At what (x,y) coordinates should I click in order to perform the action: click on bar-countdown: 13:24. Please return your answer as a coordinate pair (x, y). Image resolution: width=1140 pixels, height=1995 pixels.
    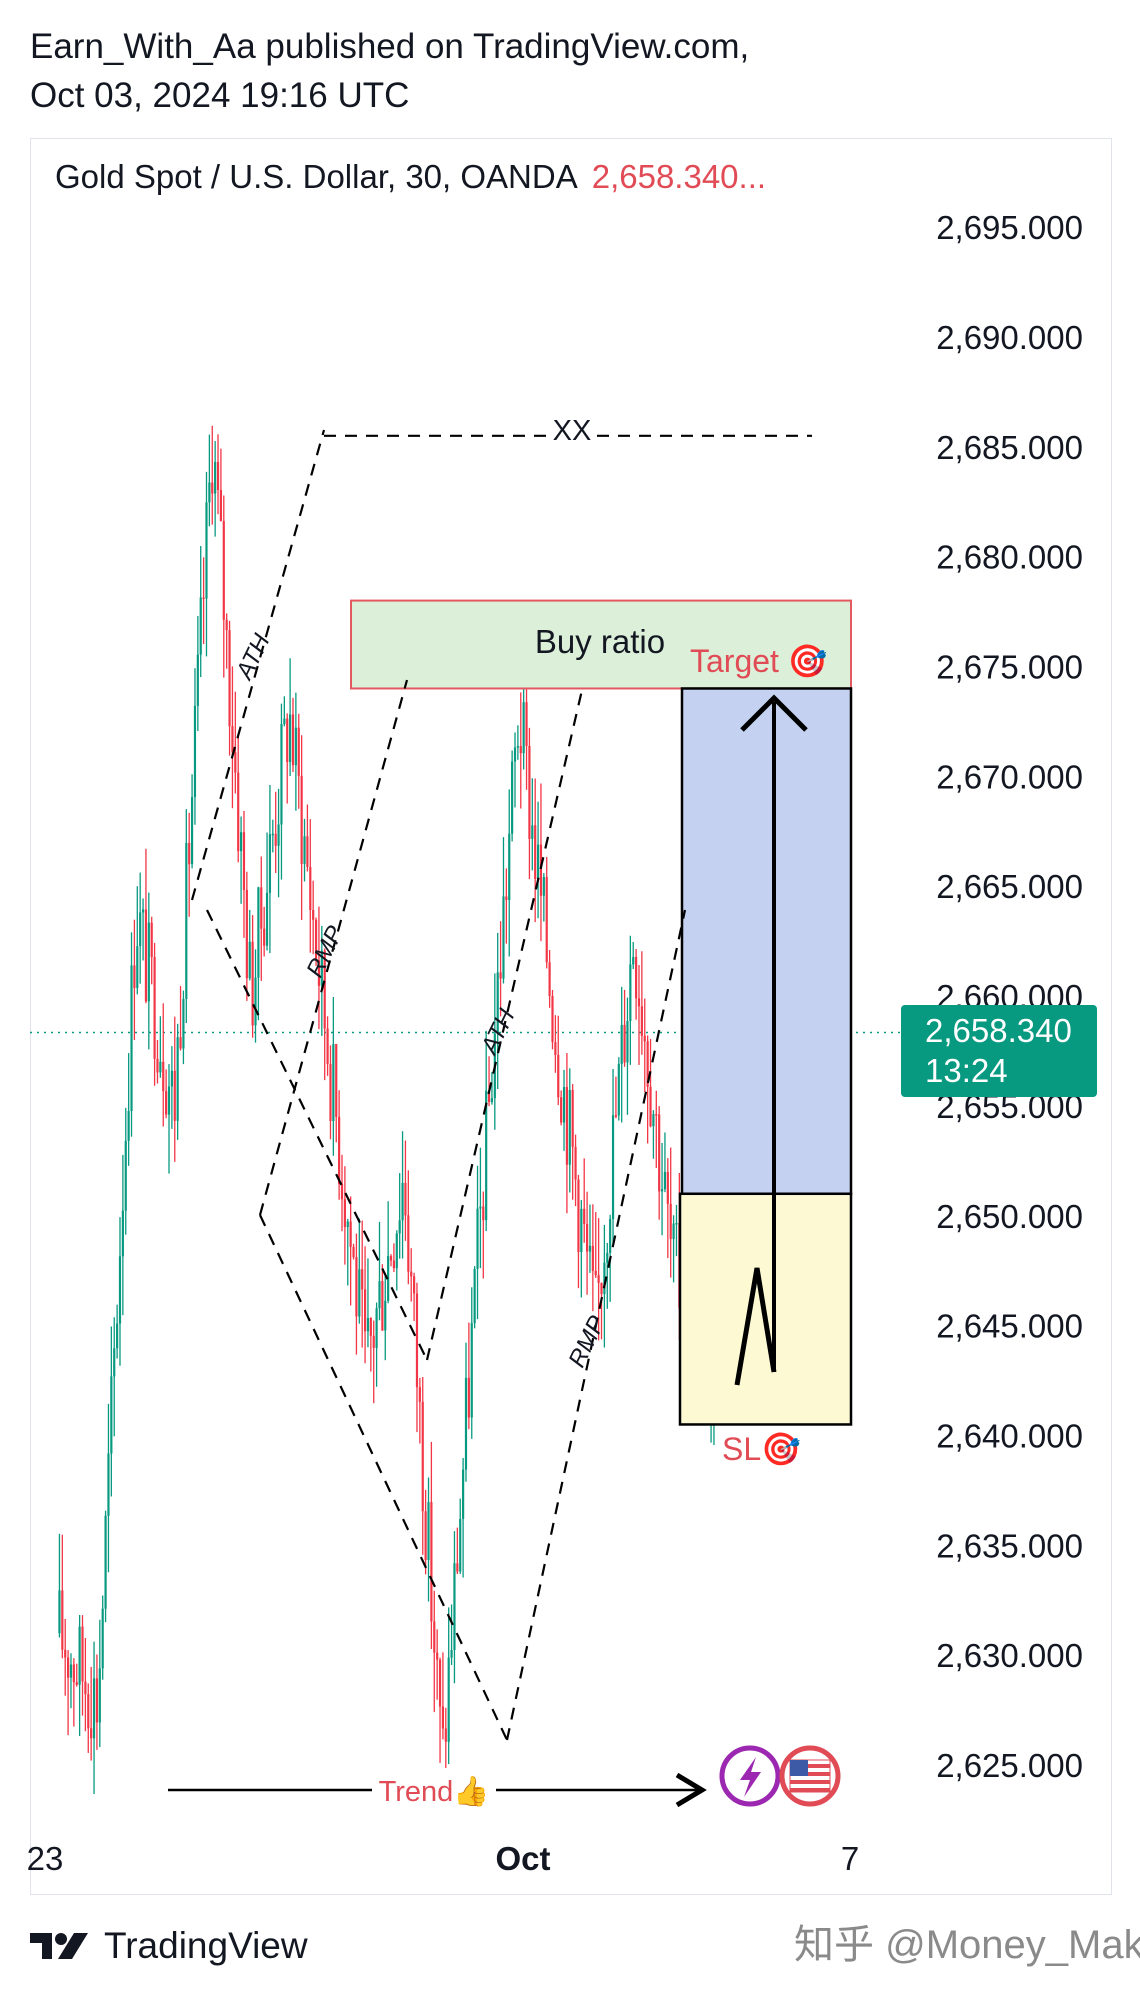
    Looking at the image, I should click on (966, 1070).